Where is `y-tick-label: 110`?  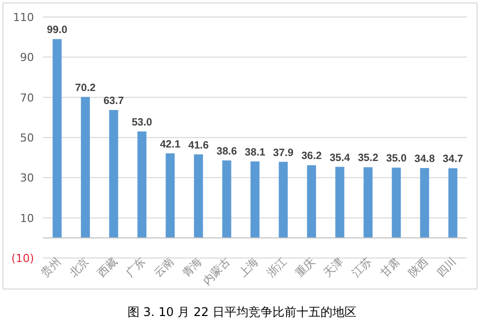 y-tick-label: 110 is located at coordinates (23, 17).